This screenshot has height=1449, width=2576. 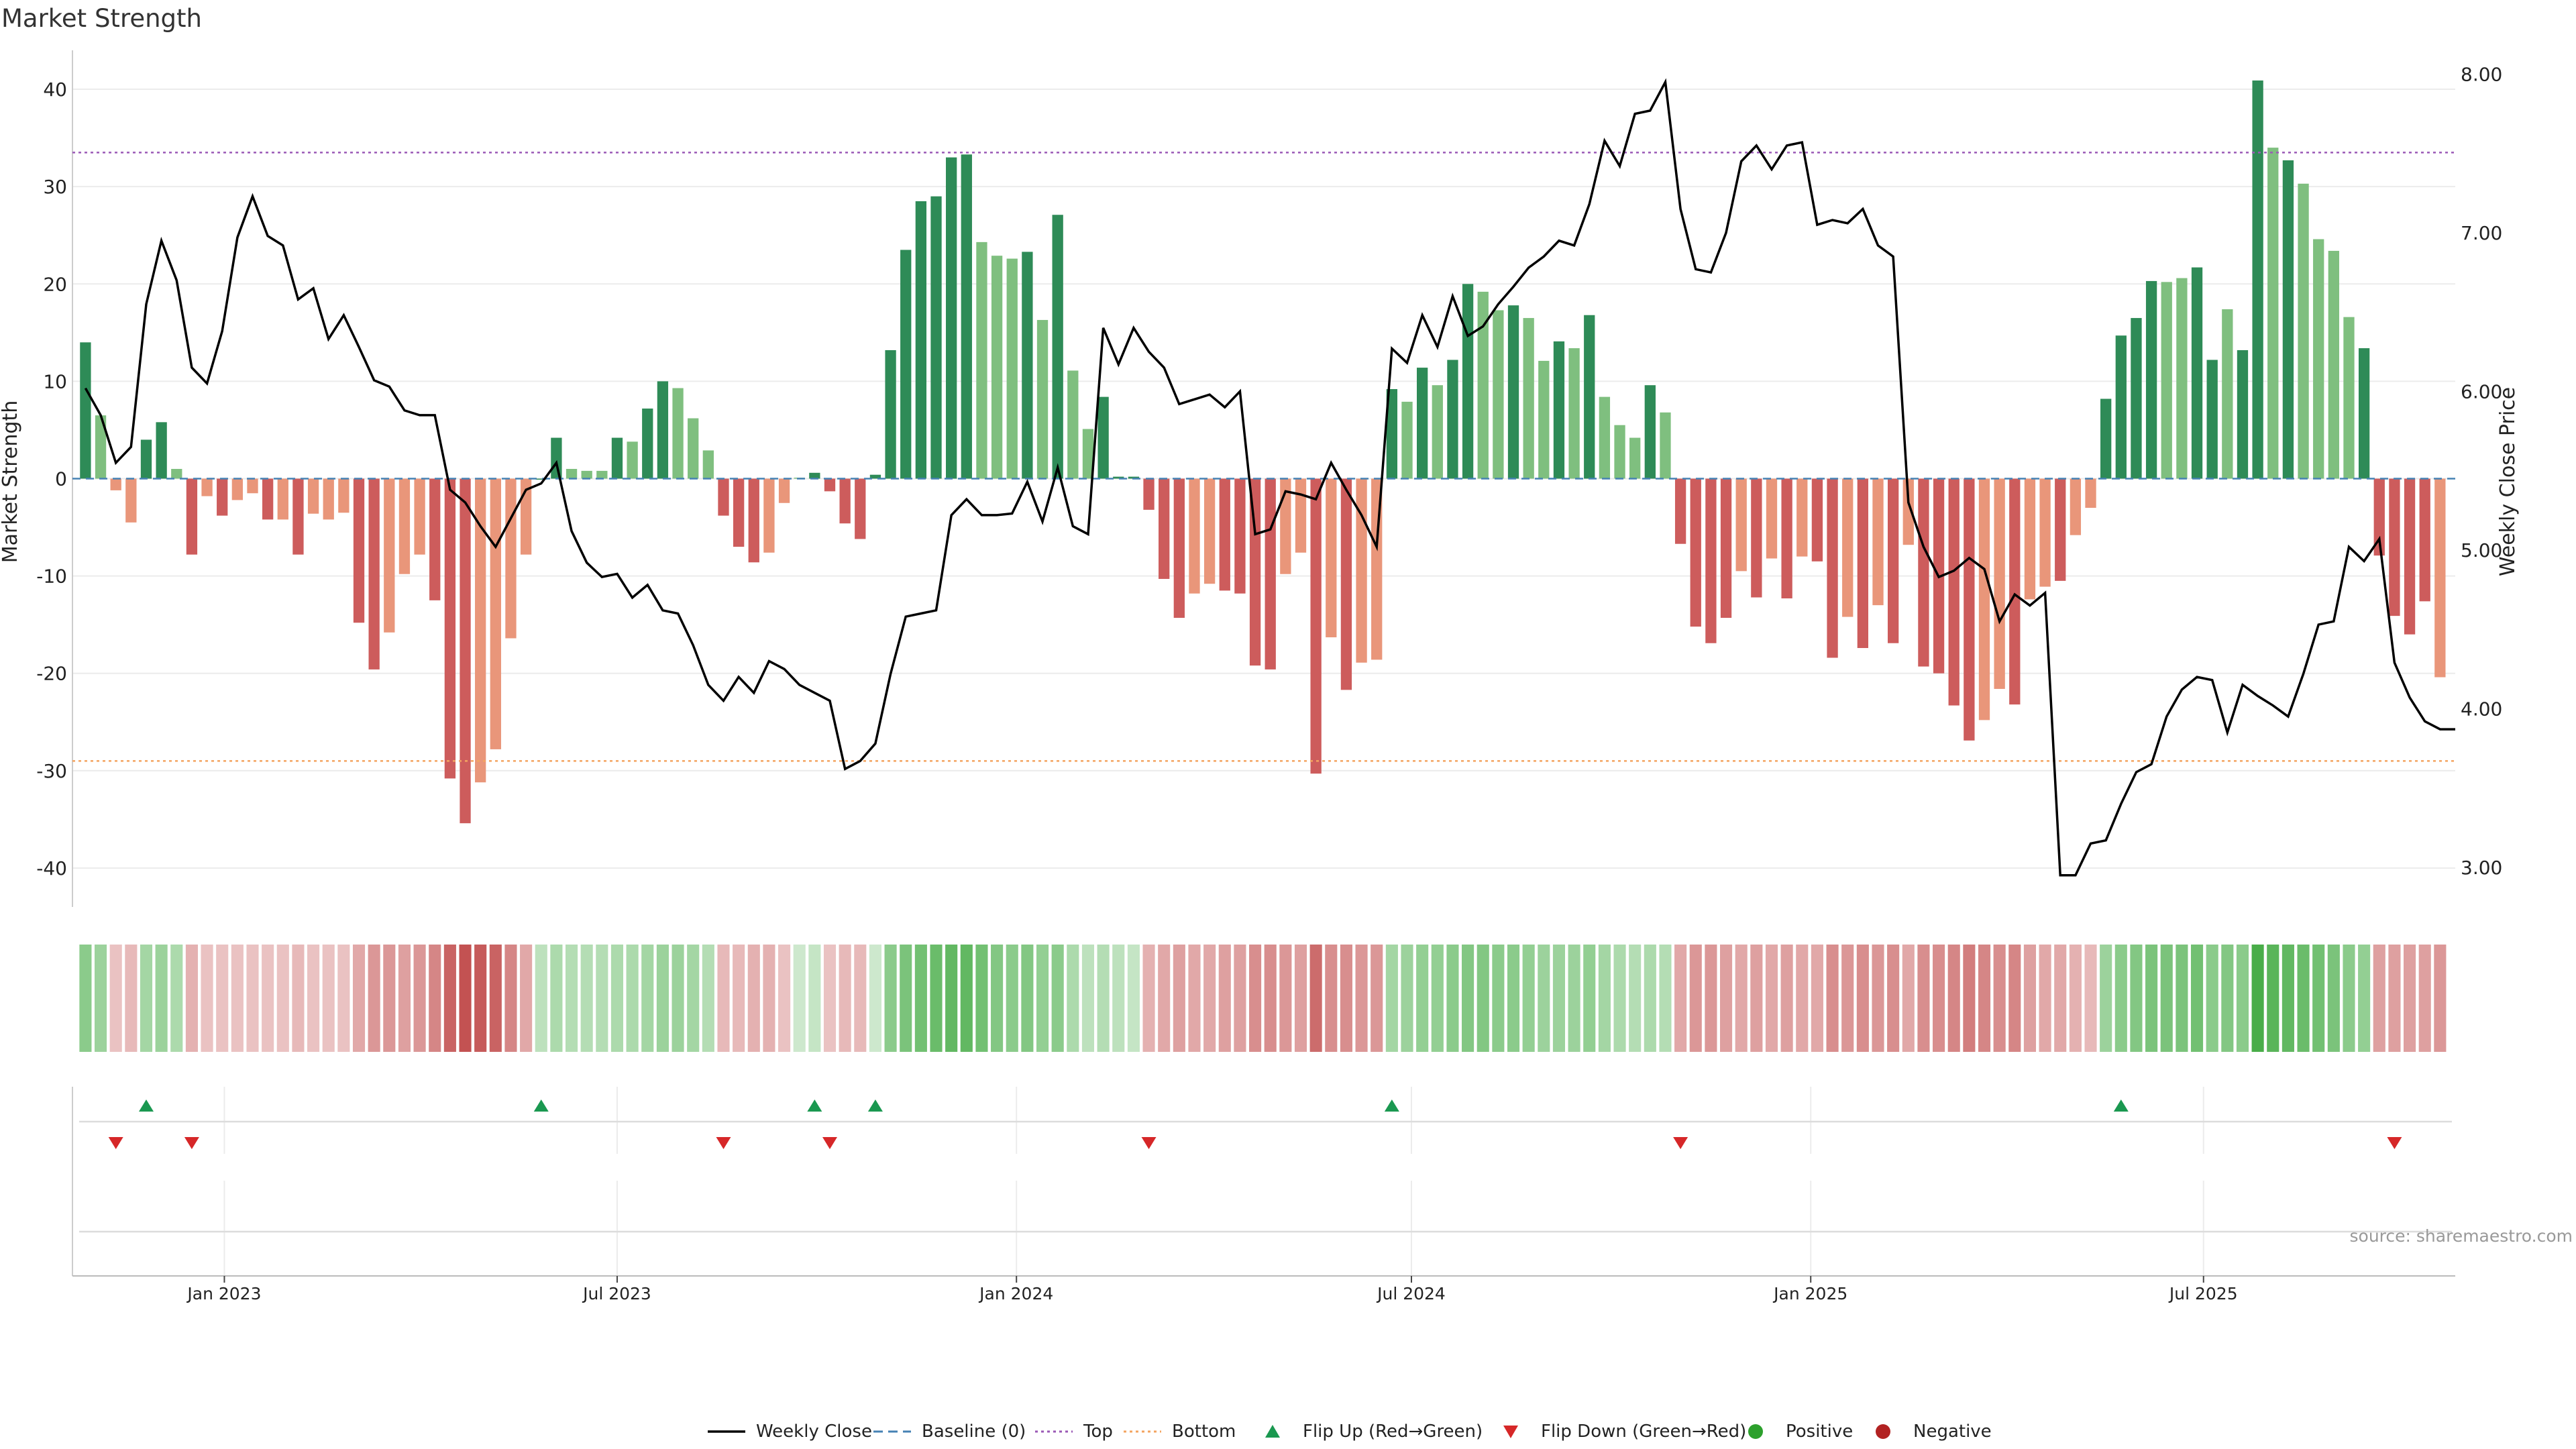 What do you see at coordinates (51, 577) in the screenshot?
I see `left-tick-label: -10` at bounding box center [51, 577].